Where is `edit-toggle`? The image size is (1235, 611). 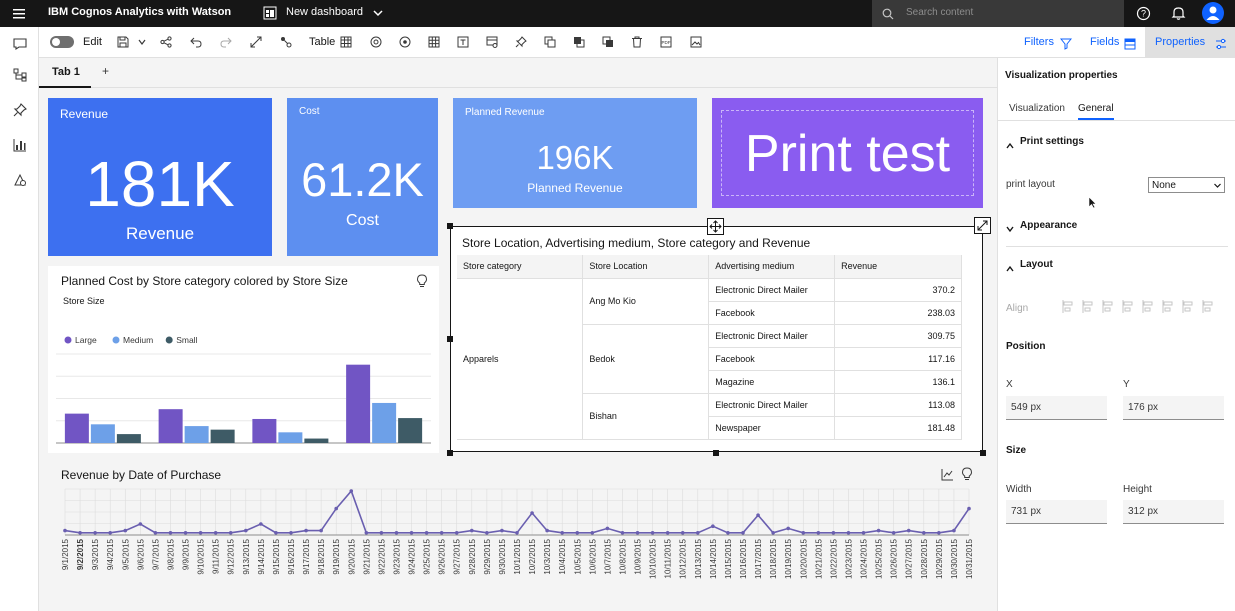
edit-toggle is located at coordinates (62, 42).